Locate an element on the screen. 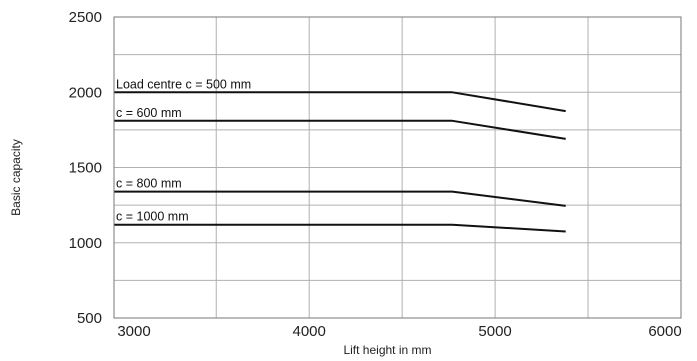 This screenshot has width=697, height=361. series-label-1: Load centre c = 500 mm is located at coordinates (183, 84).